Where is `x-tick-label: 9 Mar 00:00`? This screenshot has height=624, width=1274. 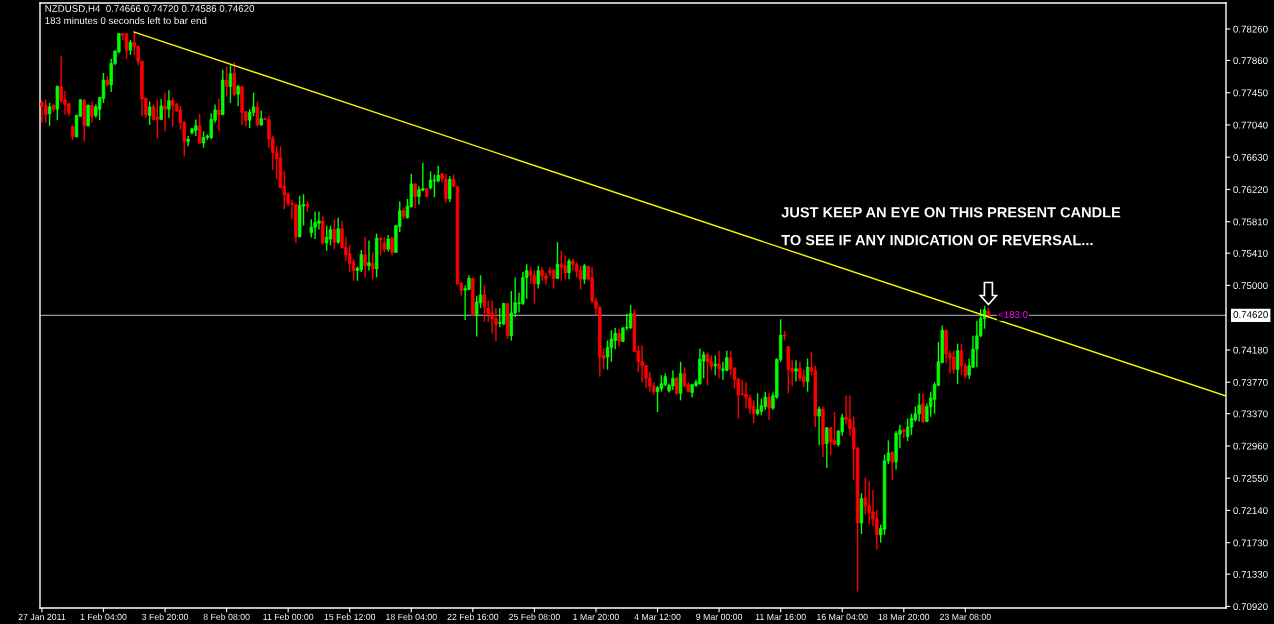 x-tick-label: 9 Mar 00:00 is located at coordinates (719, 616).